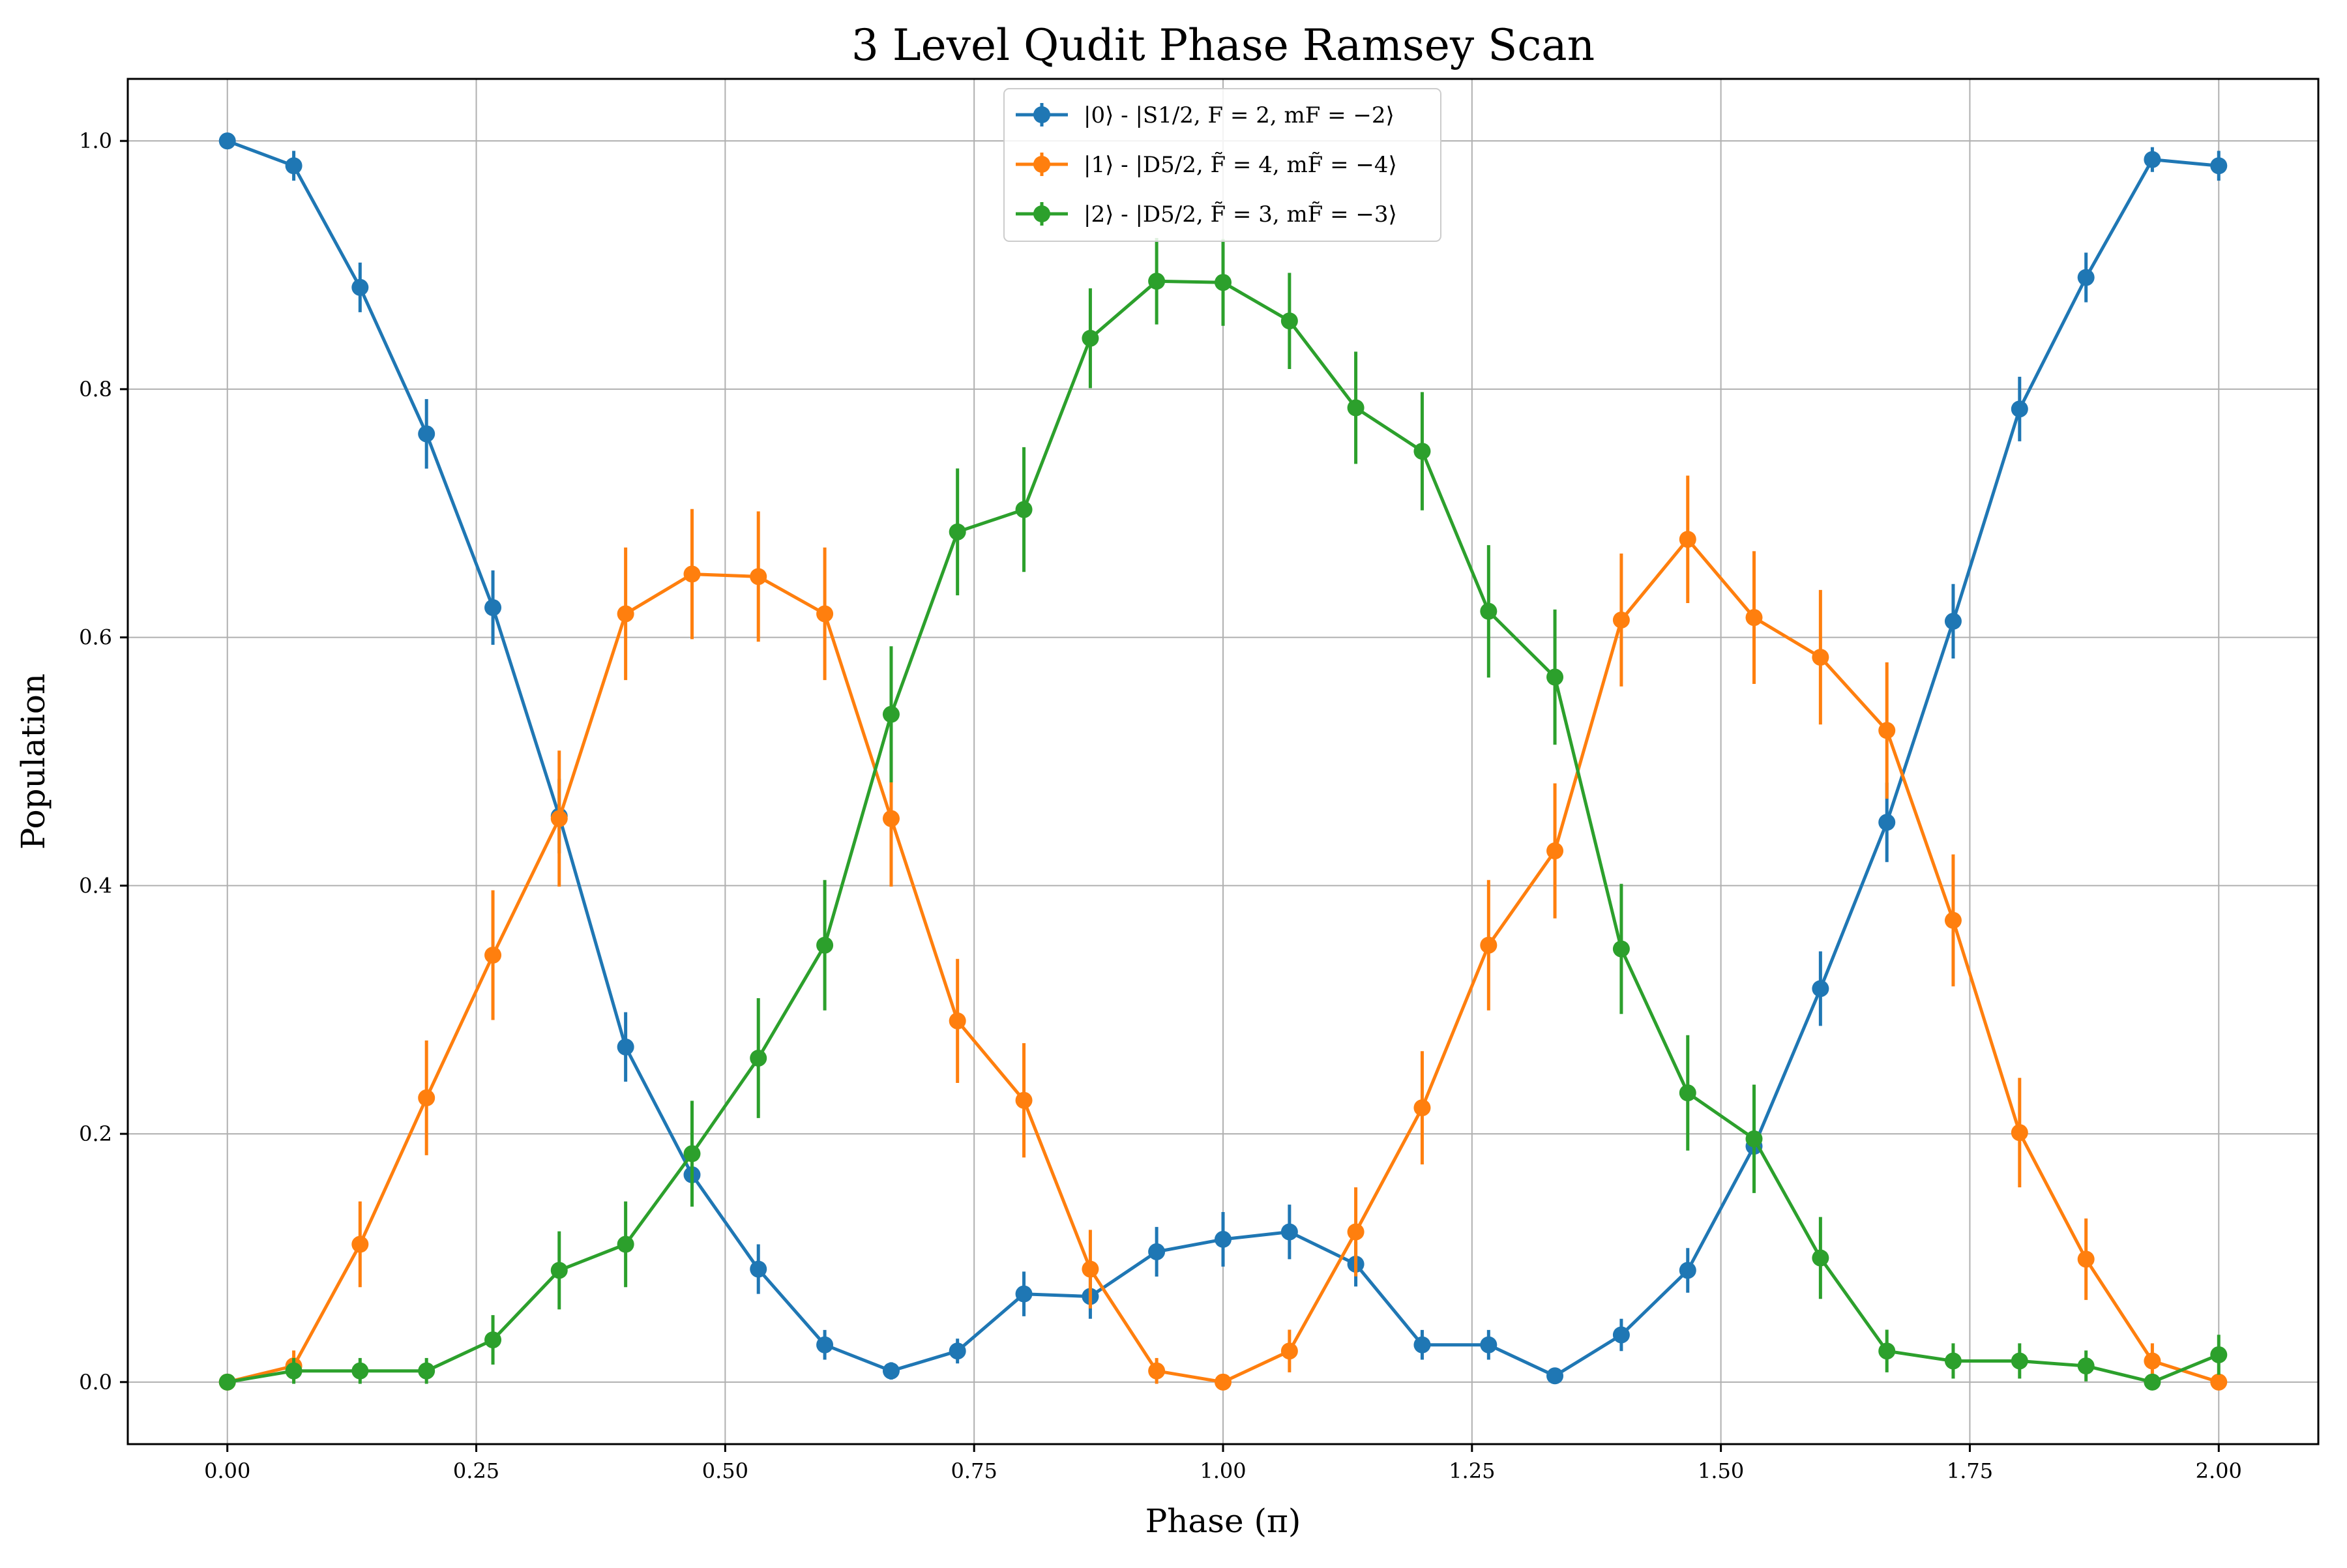 This screenshot has width=2347, height=1568. Describe the element at coordinates (227, 1471) in the screenshot. I see `x-tick-label: 0.00` at that location.